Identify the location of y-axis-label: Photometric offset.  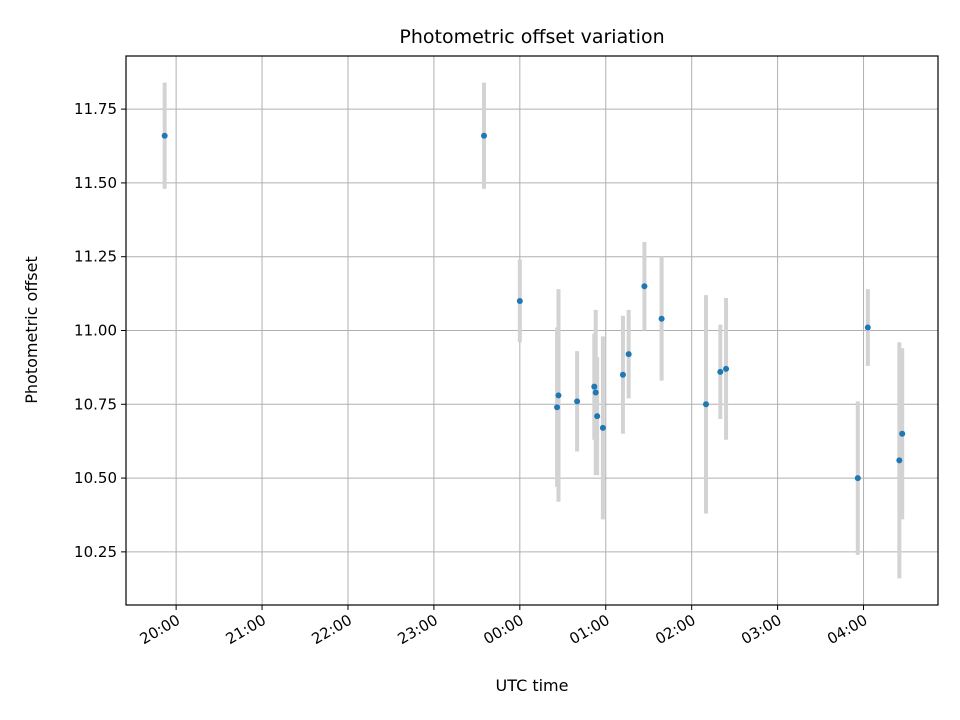
(31, 330).